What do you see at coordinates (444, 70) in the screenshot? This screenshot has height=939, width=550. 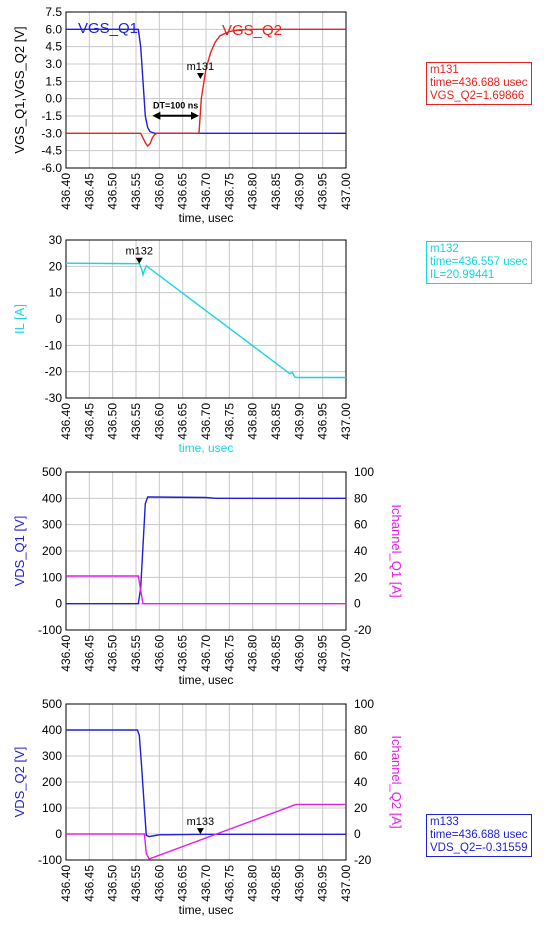 I see `marker-readout-m131-name: m131` at bounding box center [444, 70].